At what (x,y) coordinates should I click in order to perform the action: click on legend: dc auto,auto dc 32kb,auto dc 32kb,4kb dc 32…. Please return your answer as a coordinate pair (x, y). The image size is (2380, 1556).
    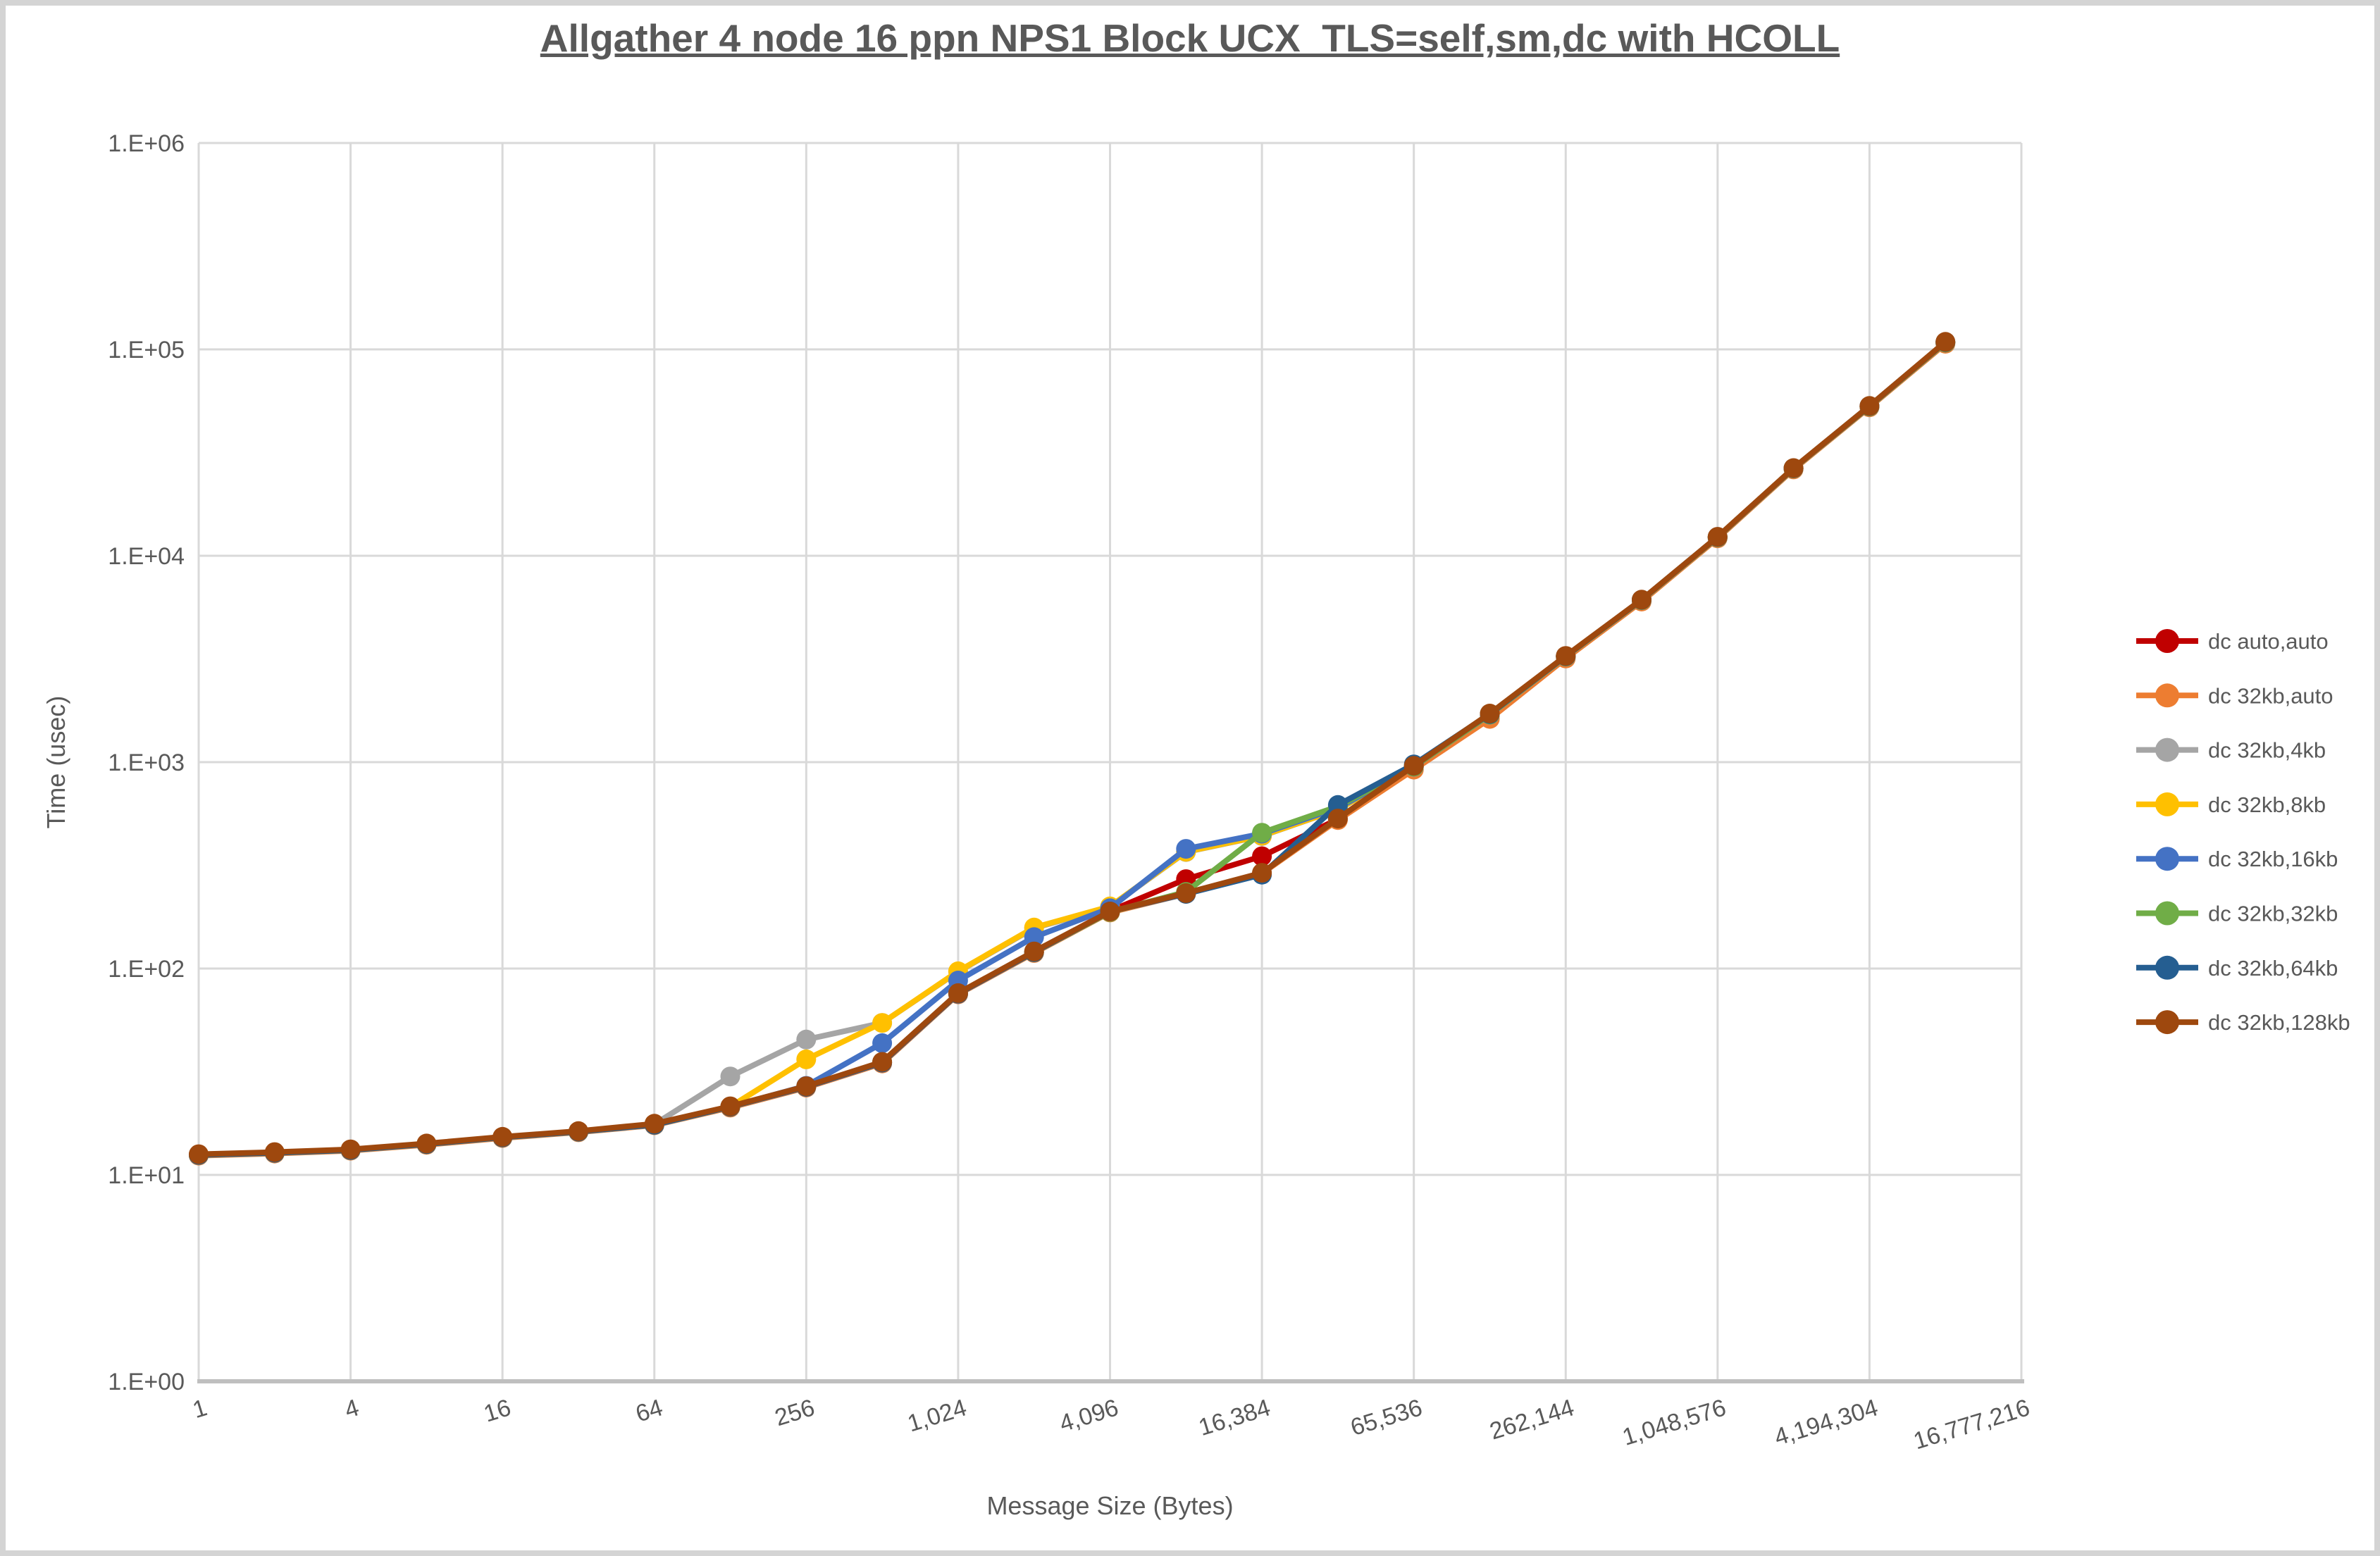
    Looking at the image, I should click on (2243, 832).